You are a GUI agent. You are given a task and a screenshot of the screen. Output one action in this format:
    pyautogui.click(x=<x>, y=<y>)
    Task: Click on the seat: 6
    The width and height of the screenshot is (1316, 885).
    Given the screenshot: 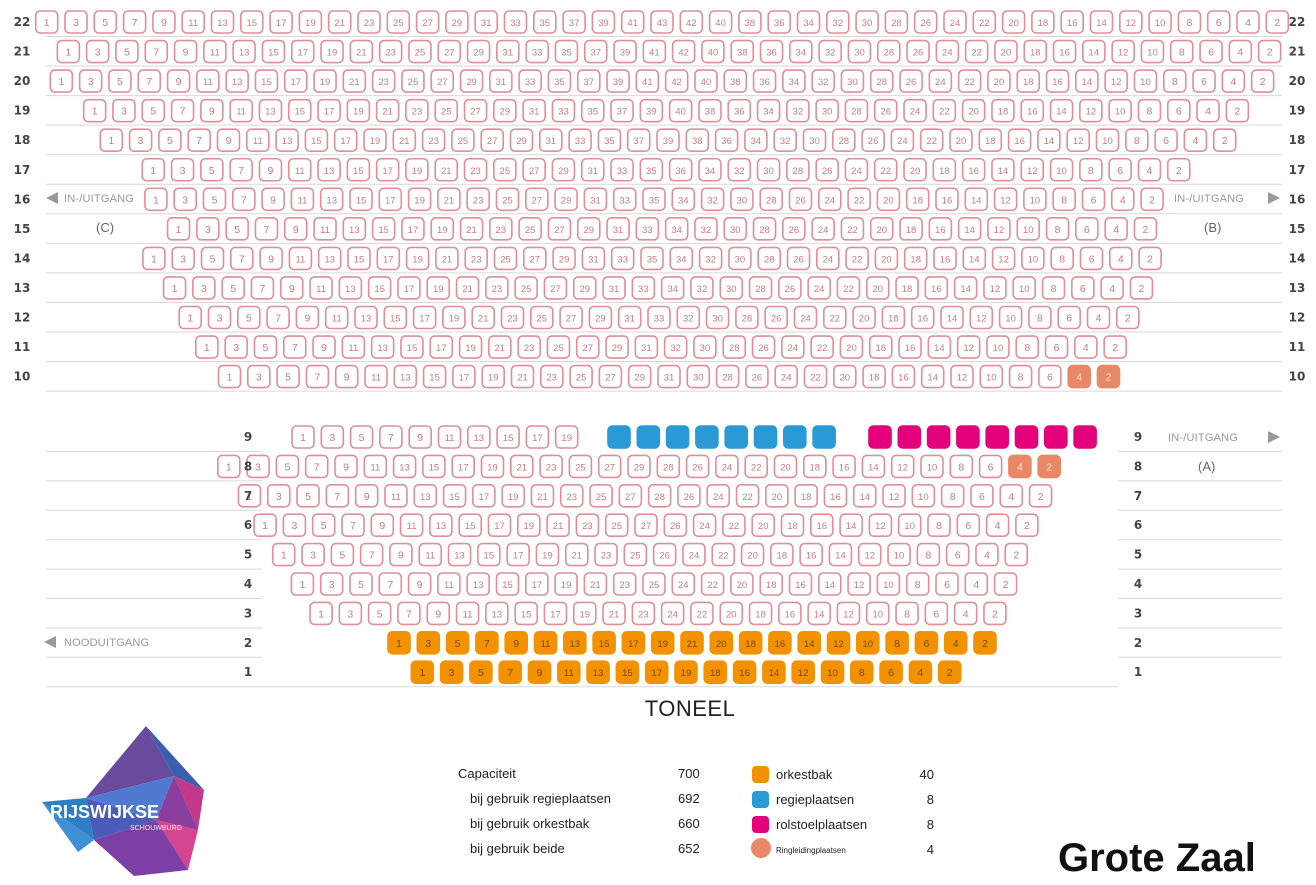 What is the action you would take?
    pyautogui.click(x=1069, y=317)
    